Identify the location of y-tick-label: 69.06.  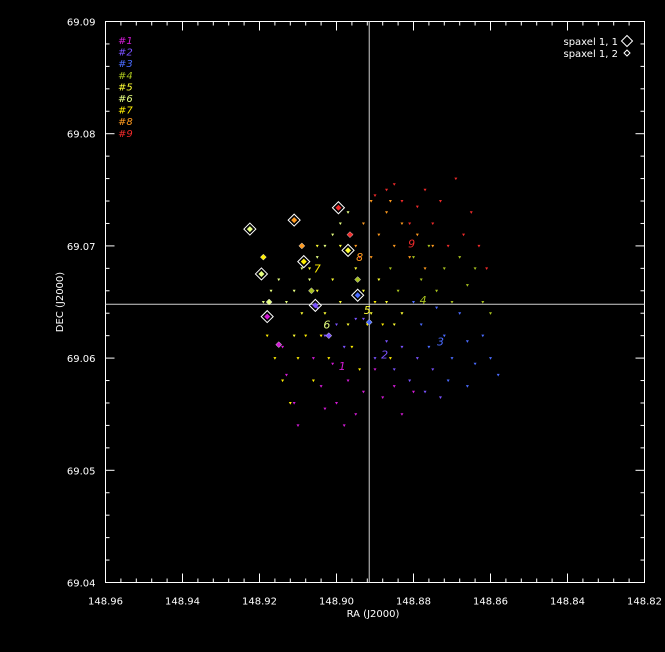
(81, 359).